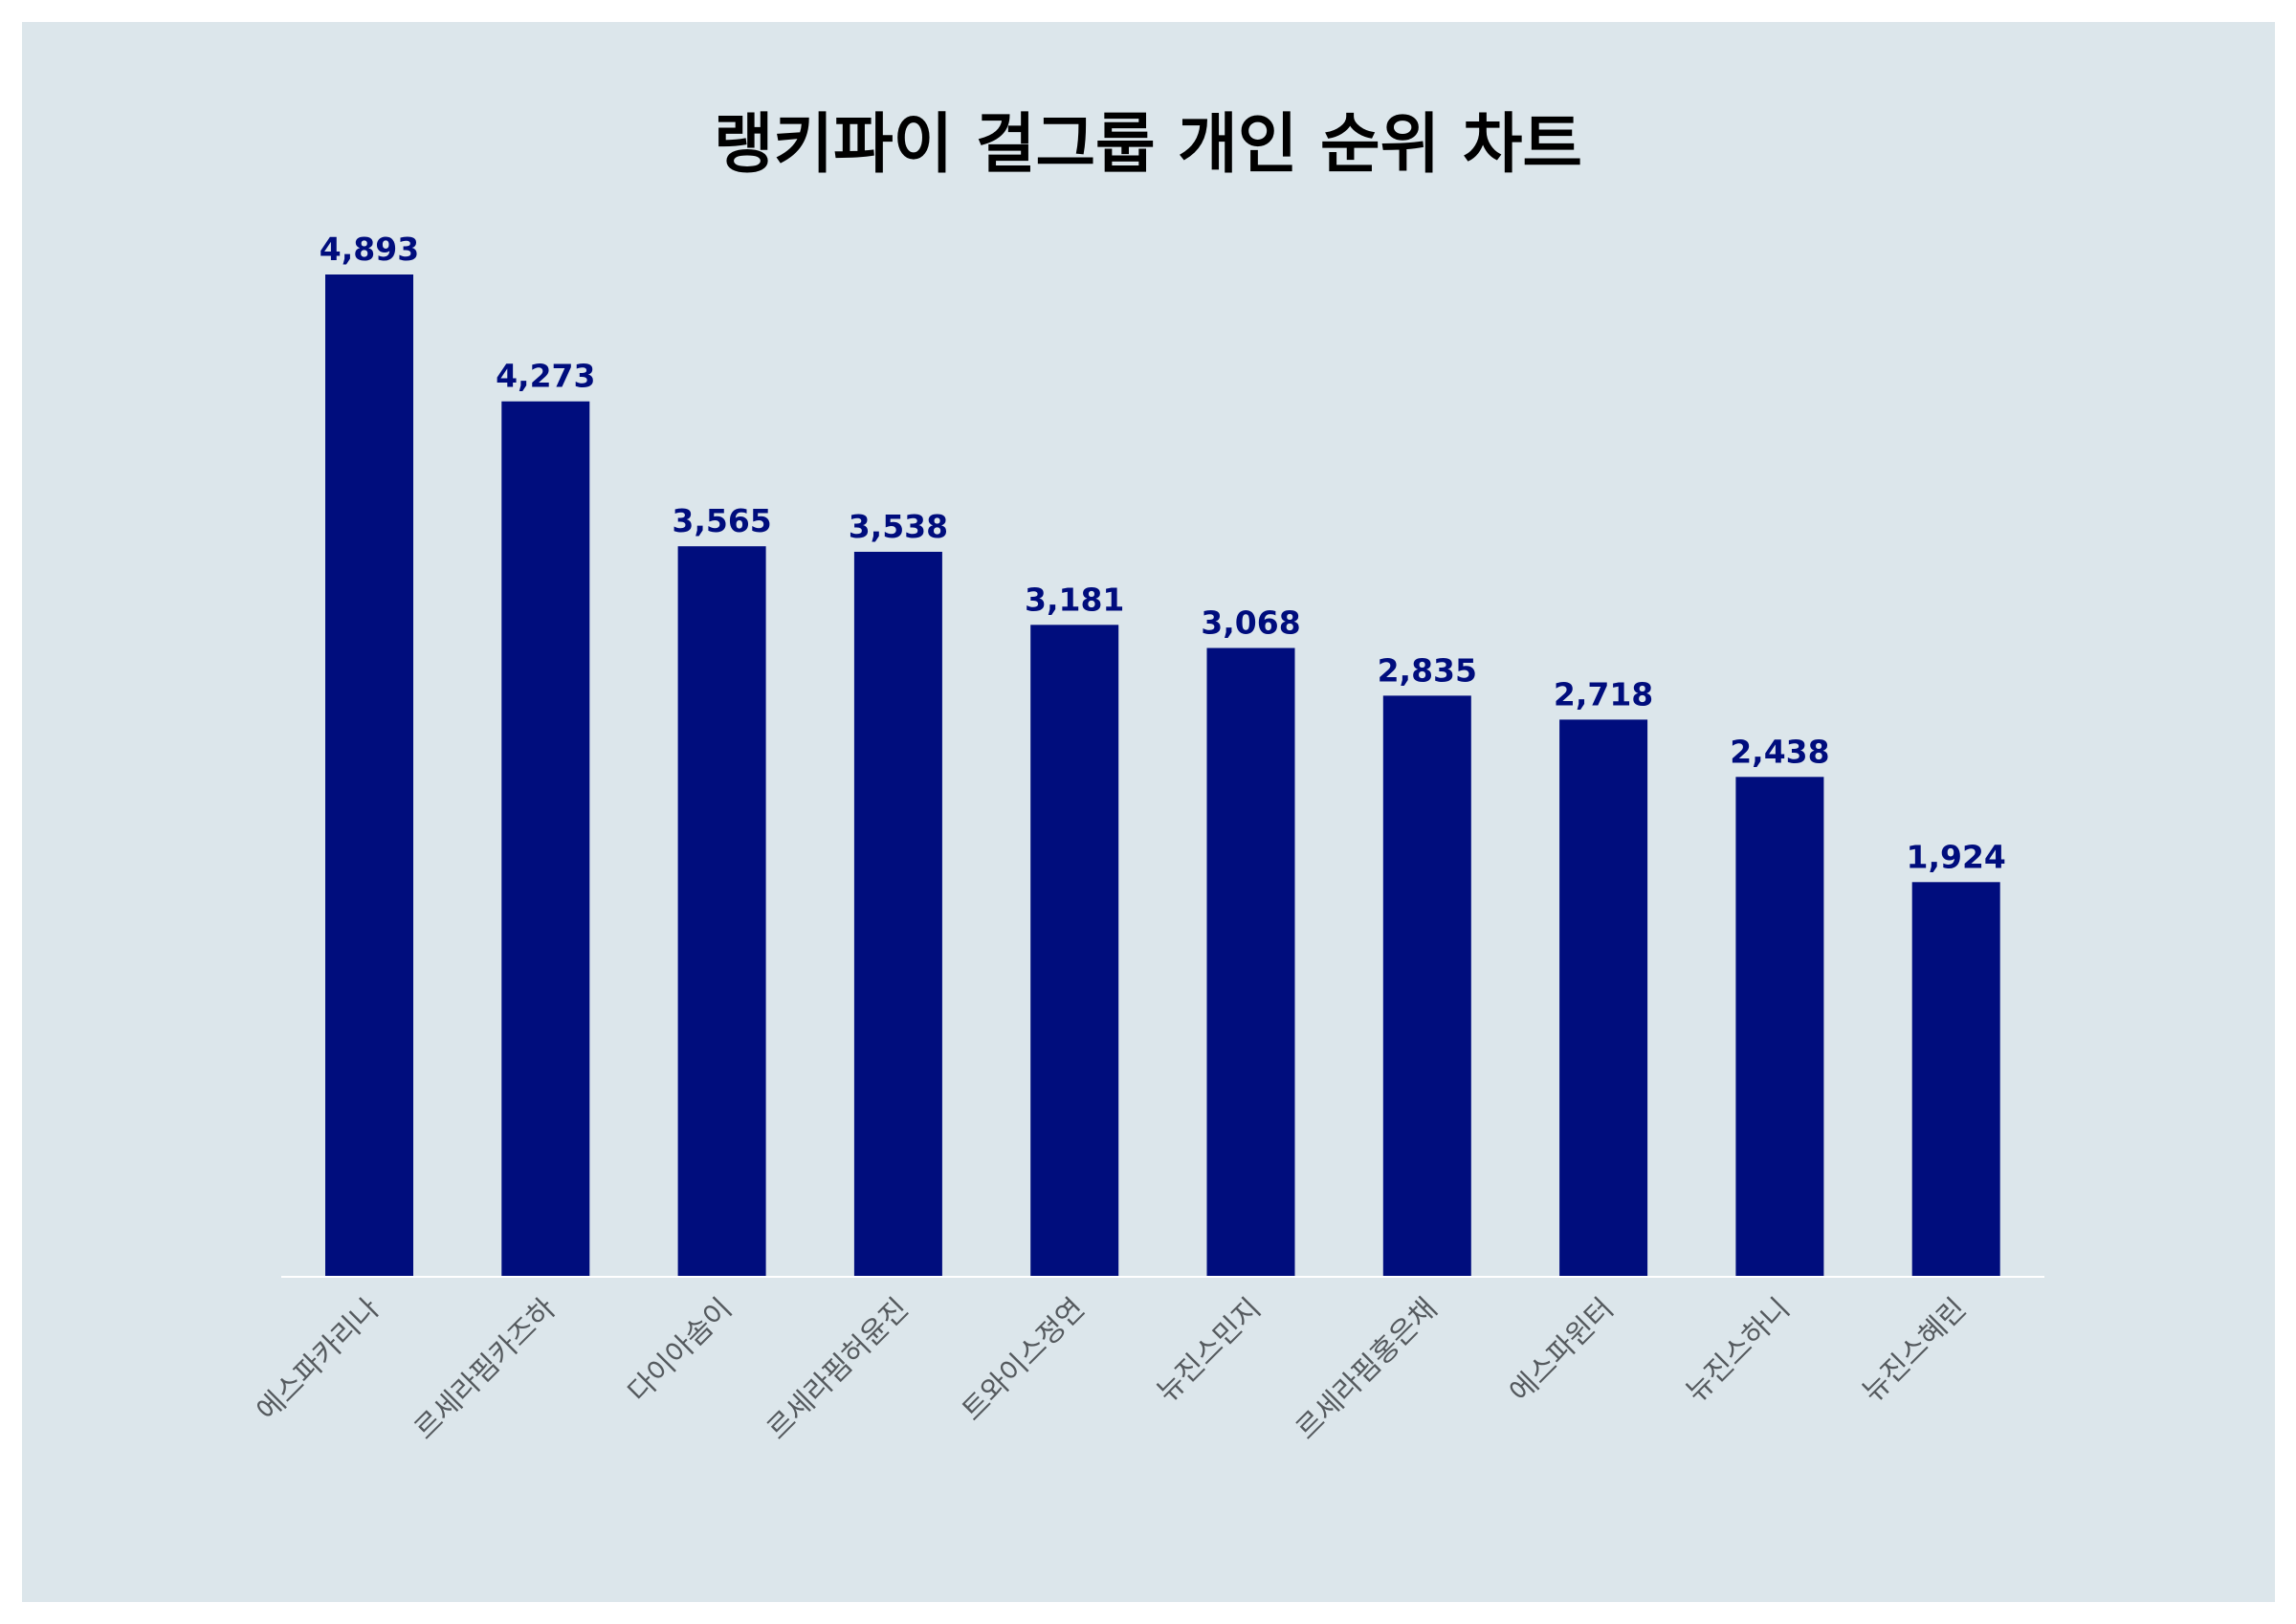 This screenshot has width=2296, height=1624. Describe the element at coordinates (1562, 1351) in the screenshot. I see `x-tick-label-8: 에스파윈터` at that location.